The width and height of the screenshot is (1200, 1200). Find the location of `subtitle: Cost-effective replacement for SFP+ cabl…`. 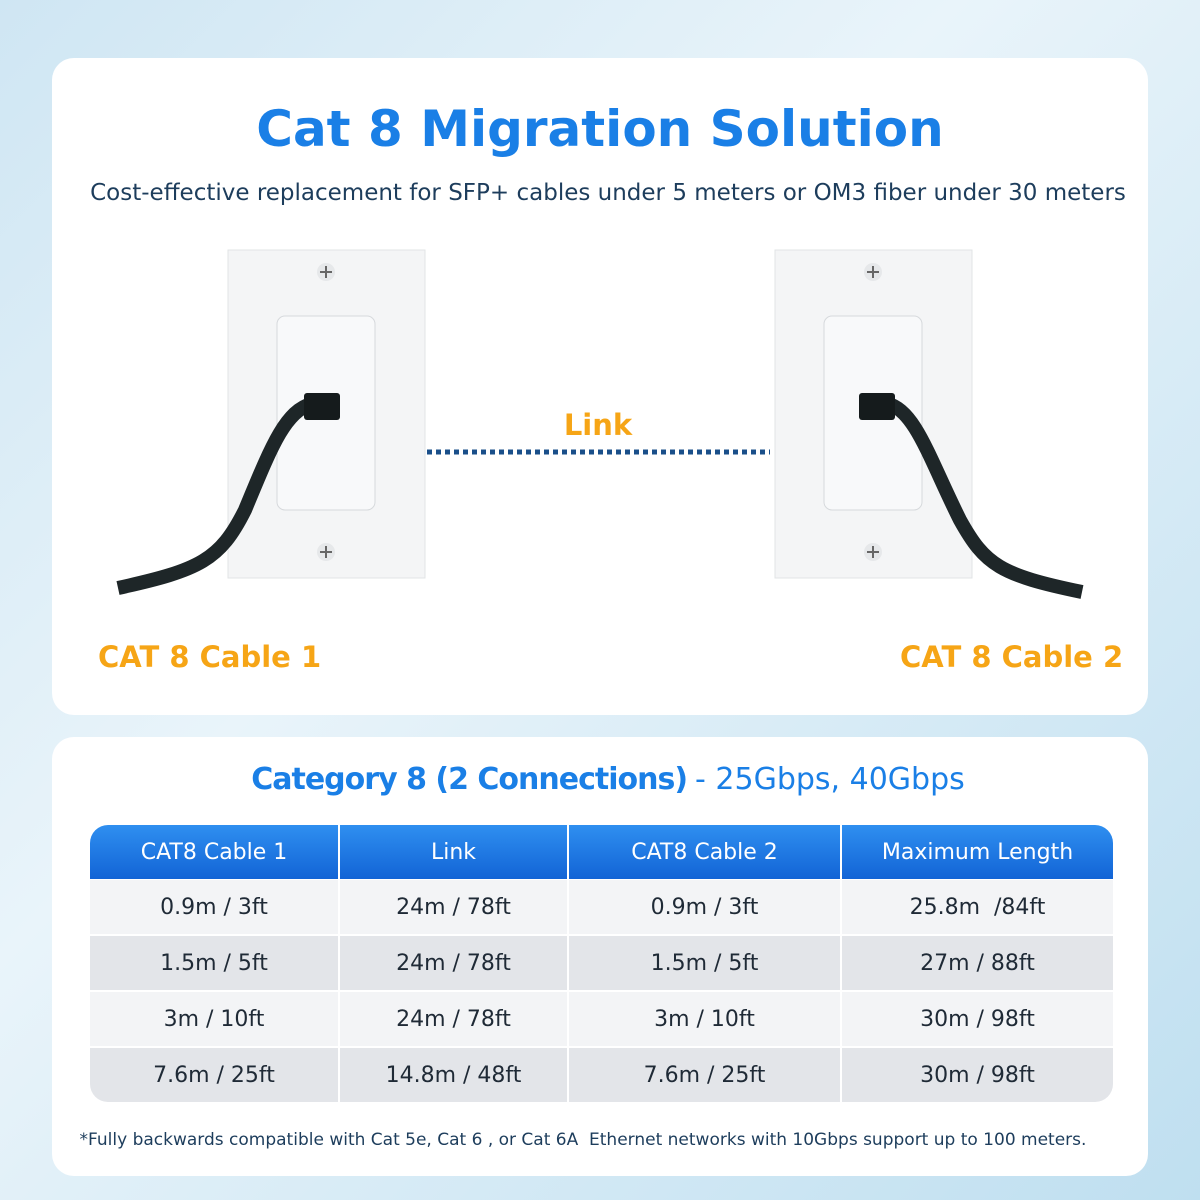

subtitle: Cost-effective replacement for SFP+ cabl… is located at coordinates (608, 193).